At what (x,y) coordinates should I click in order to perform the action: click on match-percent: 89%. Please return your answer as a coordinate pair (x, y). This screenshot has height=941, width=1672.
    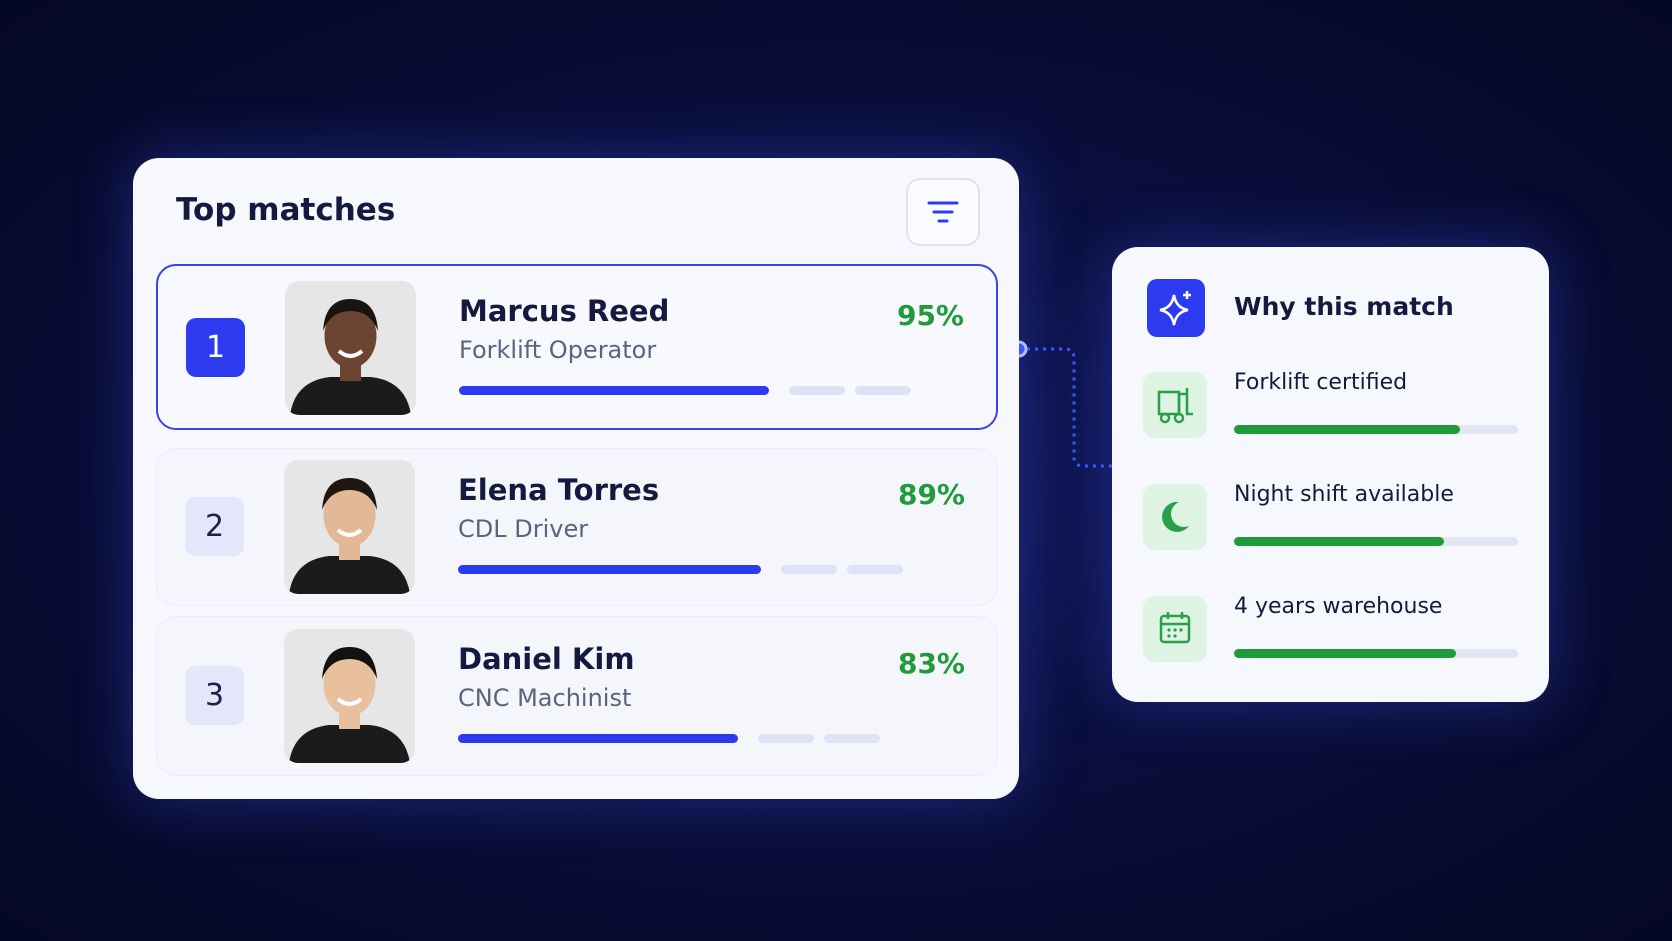
    Looking at the image, I should click on (931, 494).